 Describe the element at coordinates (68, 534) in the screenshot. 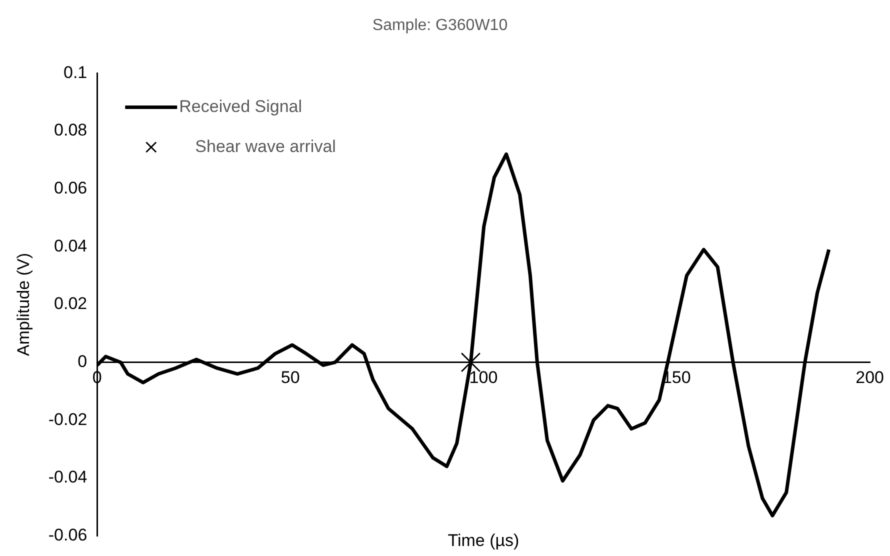

I see `y-tick-label: -0.06` at that location.